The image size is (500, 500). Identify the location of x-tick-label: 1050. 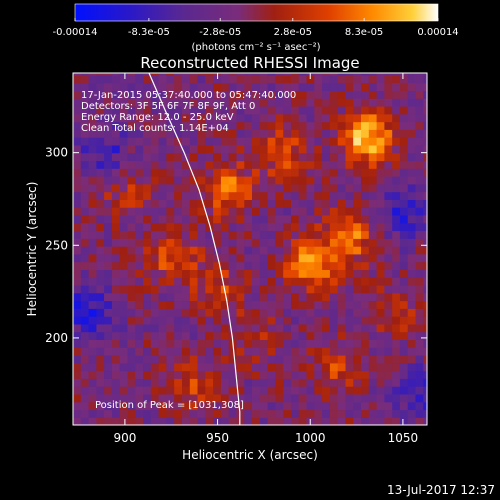
(403, 438).